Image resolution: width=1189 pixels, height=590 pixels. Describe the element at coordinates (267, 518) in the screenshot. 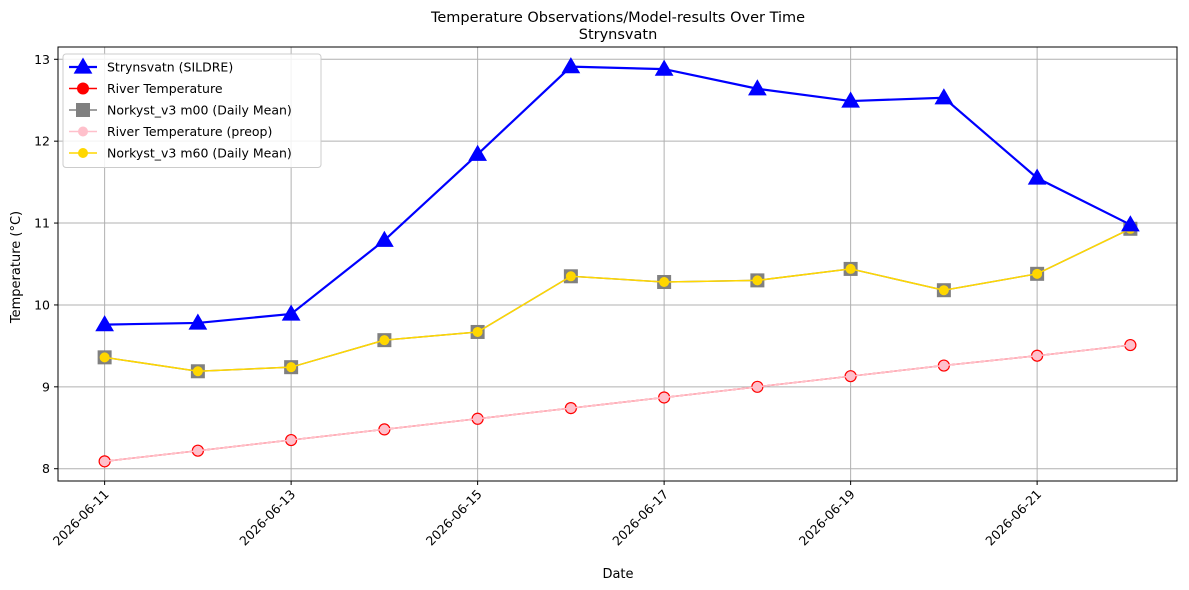

I see `x-tick-label: 2026-06-13` at that location.